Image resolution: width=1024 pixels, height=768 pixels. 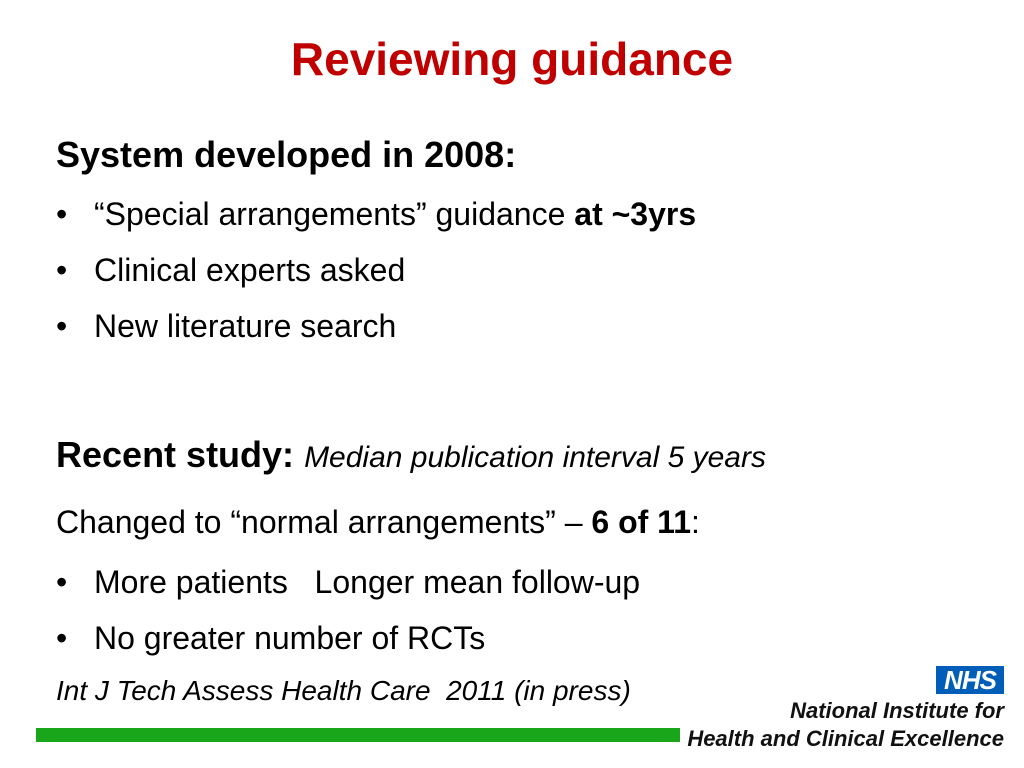 I want to click on bullet-text-part: “Special arrangements” guidance, so click(x=334, y=214).